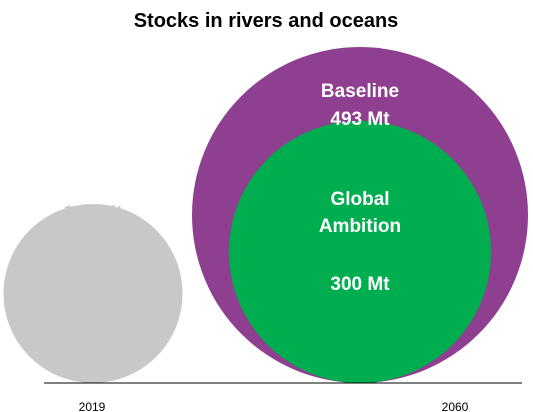 The image size is (533, 412). What do you see at coordinates (360, 91) in the screenshot?
I see `scenario-label-baseline: Baseline` at bounding box center [360, 91].